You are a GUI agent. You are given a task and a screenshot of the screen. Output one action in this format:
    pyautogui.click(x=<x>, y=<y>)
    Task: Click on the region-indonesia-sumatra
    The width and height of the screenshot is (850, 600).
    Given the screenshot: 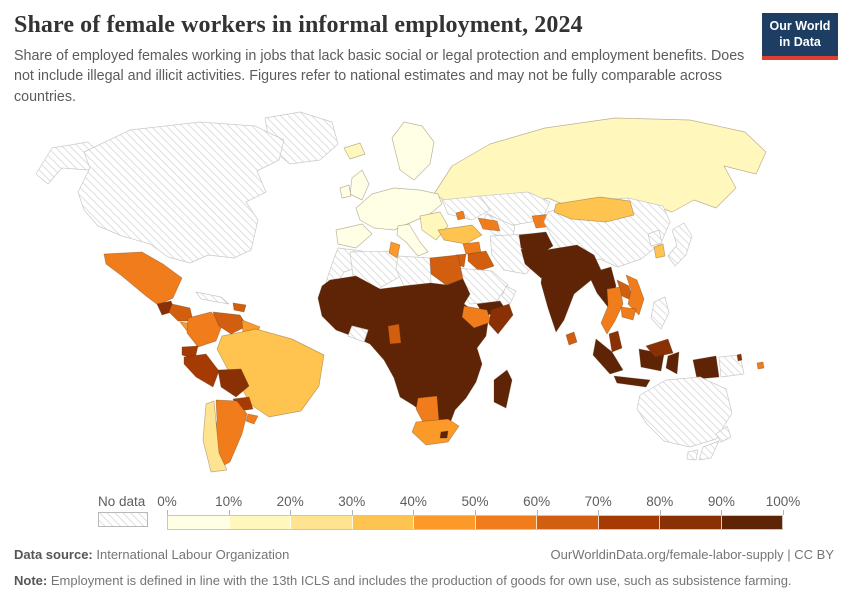 What is the action you would take?
    pyautogui.click(x=608, y=356)
    